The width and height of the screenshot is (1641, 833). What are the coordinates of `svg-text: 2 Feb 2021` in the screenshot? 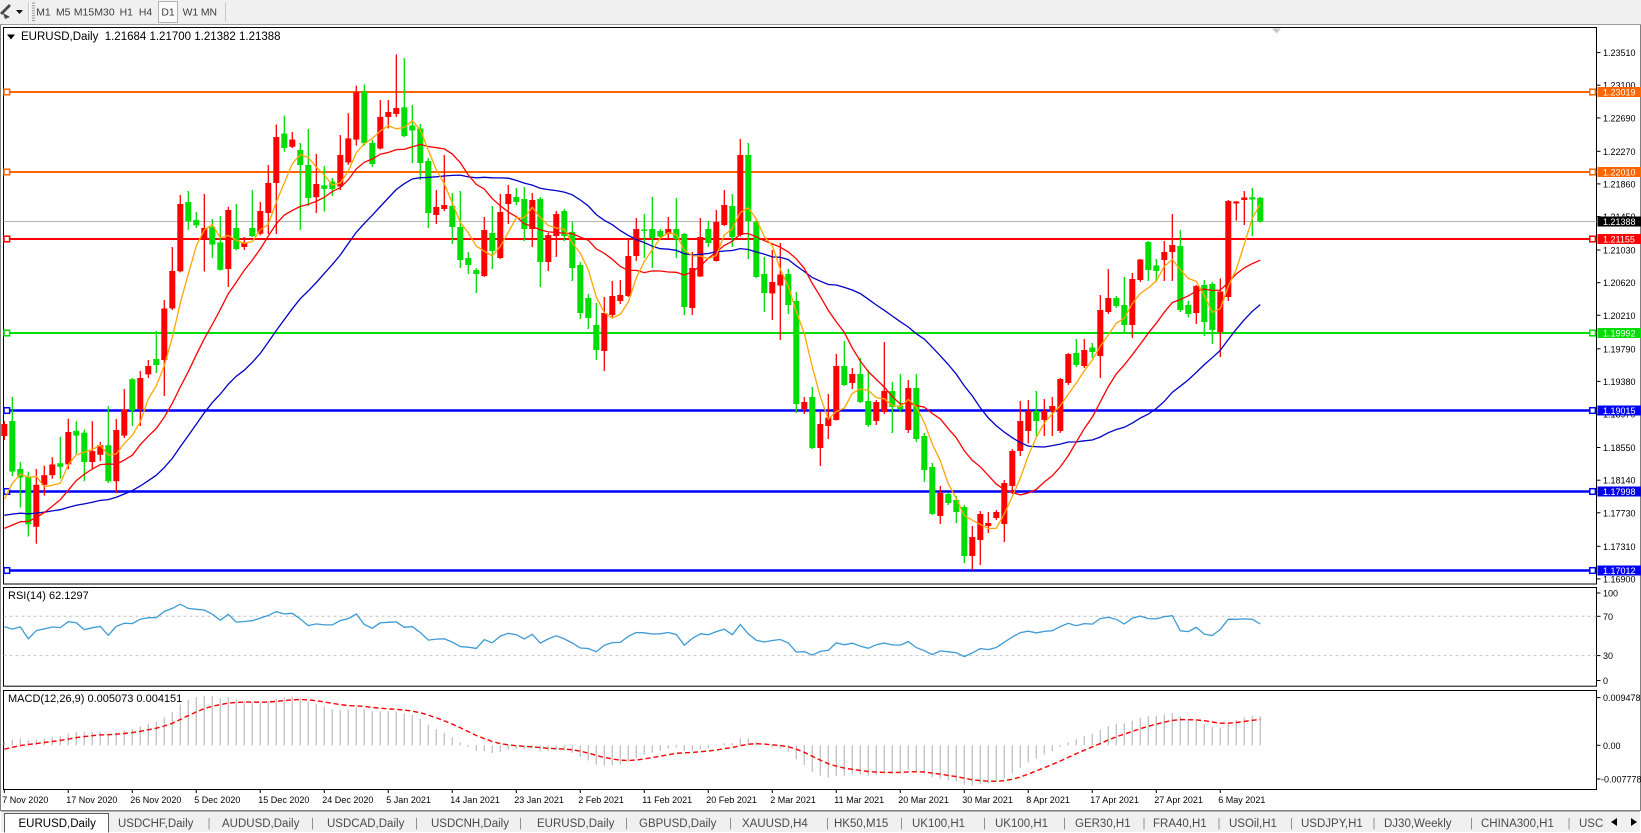 It's located at (601, 800).